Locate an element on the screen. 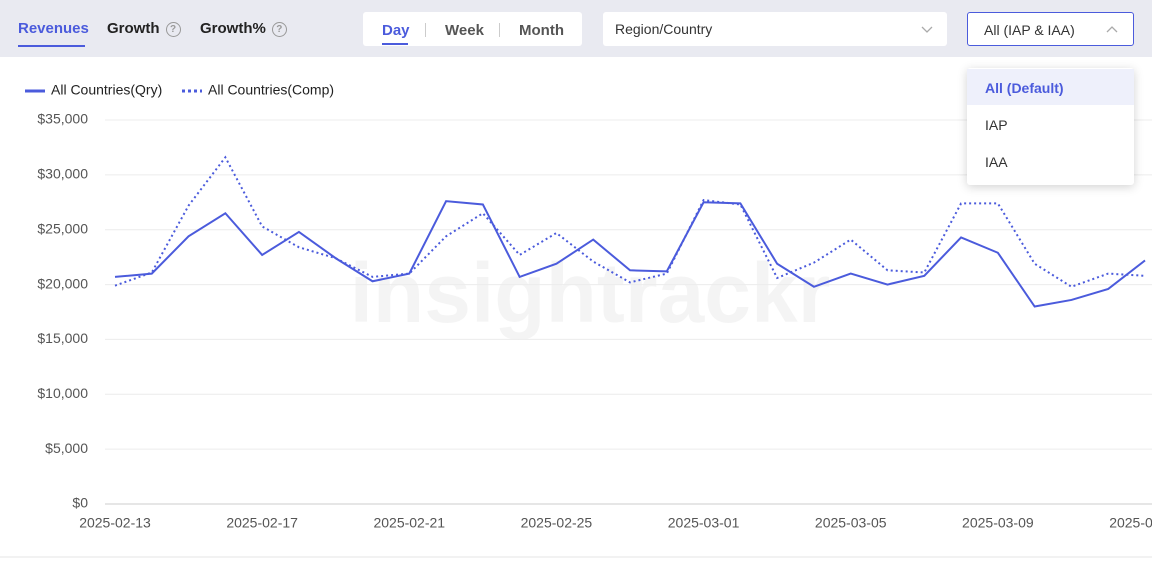 The width and height of the screenshot is (1152, 582). y-tick-label: $15,000 is located at coordinates (62, 338).